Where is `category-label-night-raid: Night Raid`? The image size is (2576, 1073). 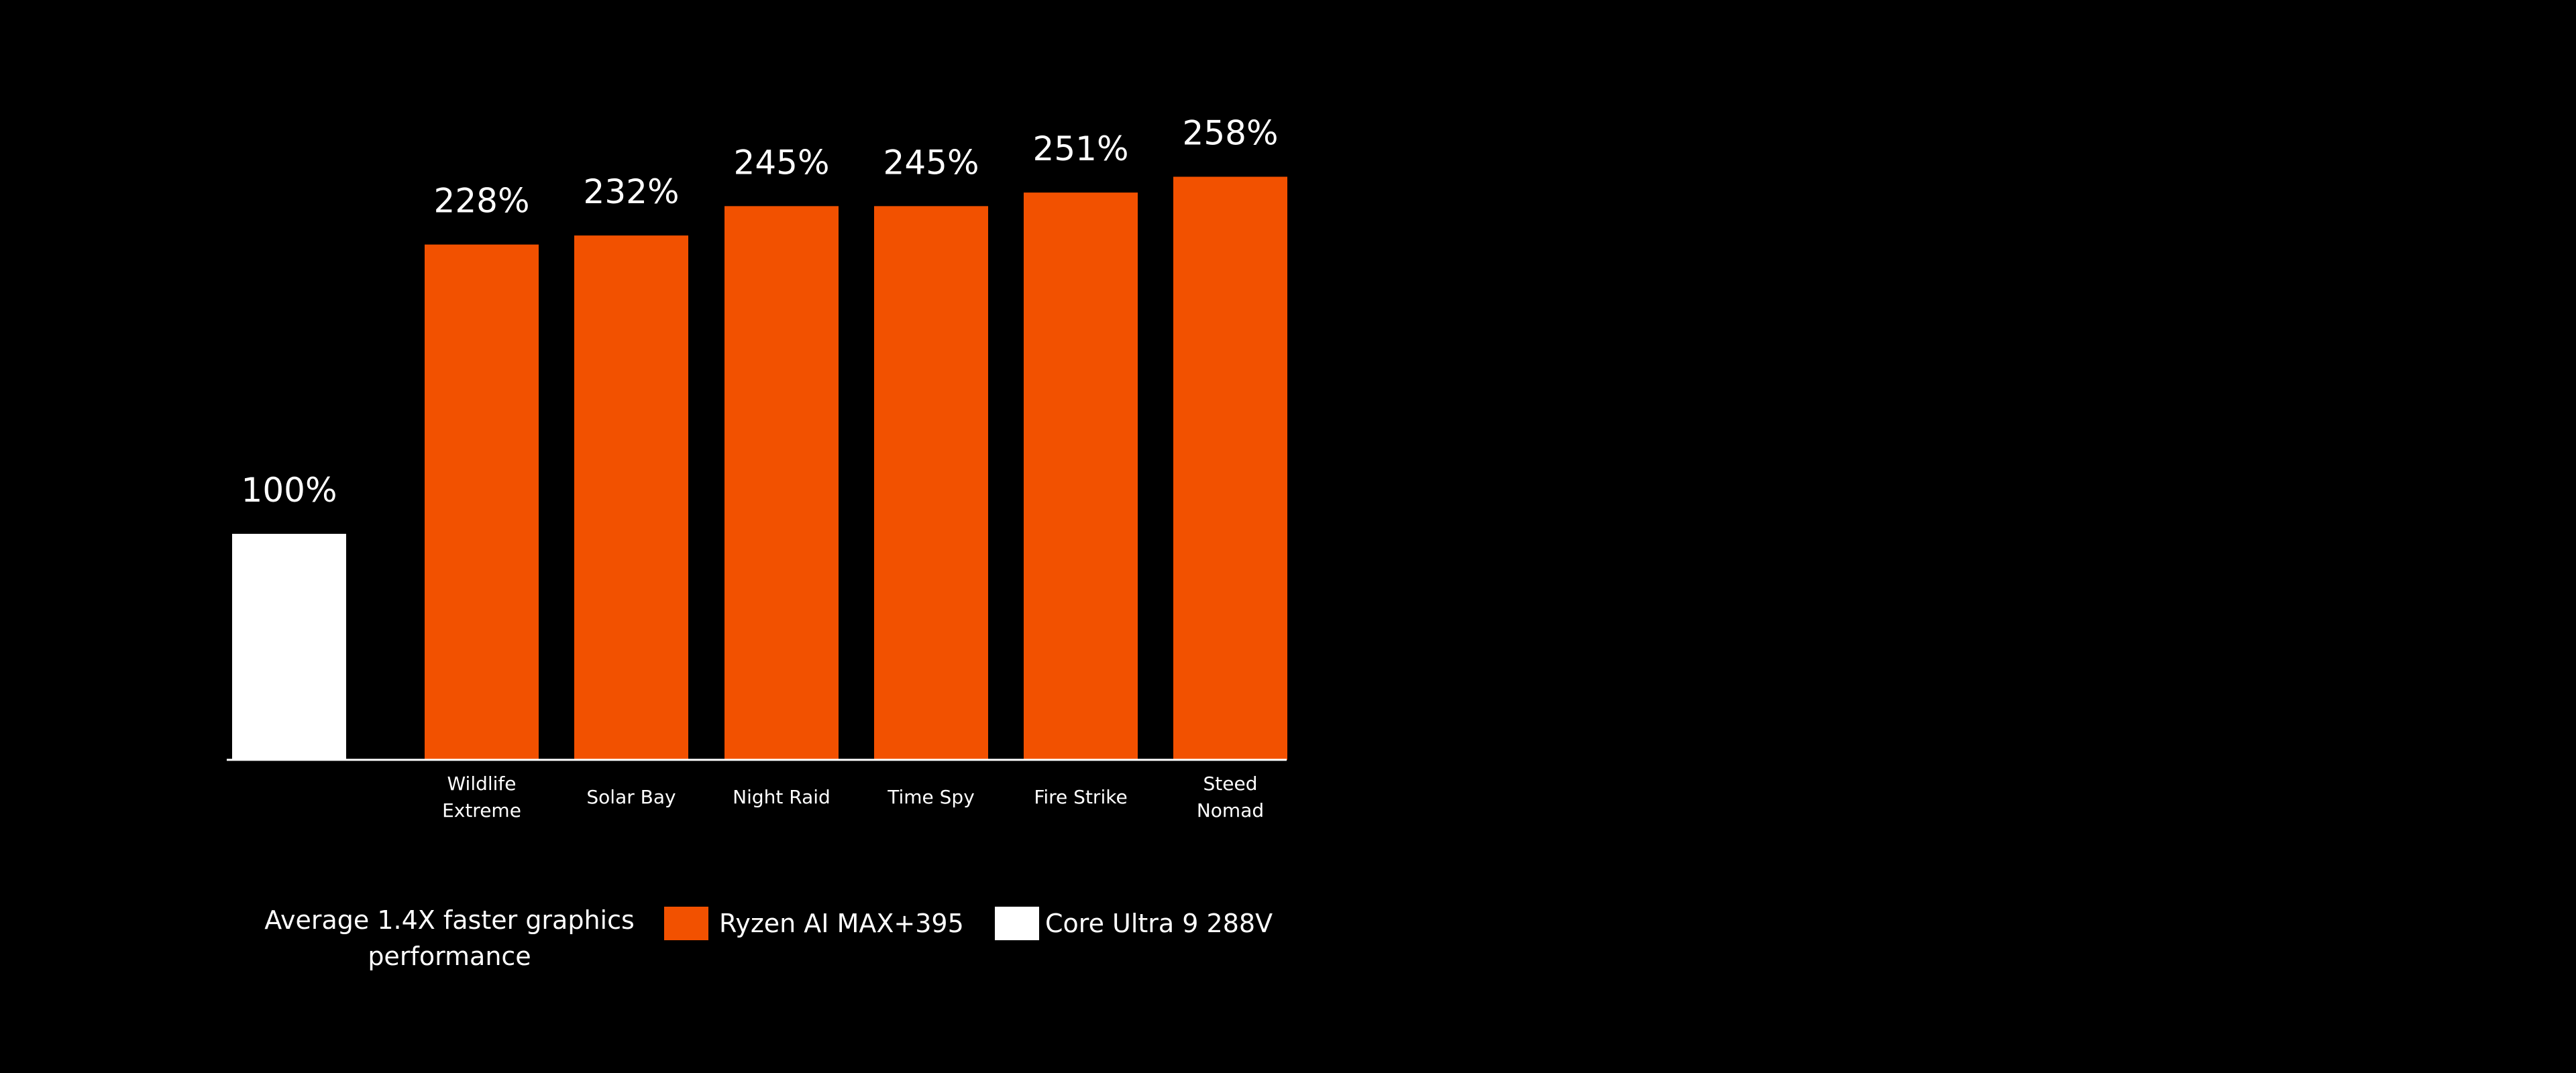
category-label-night-raid: Night Raid is located at coordinates (781, 797).